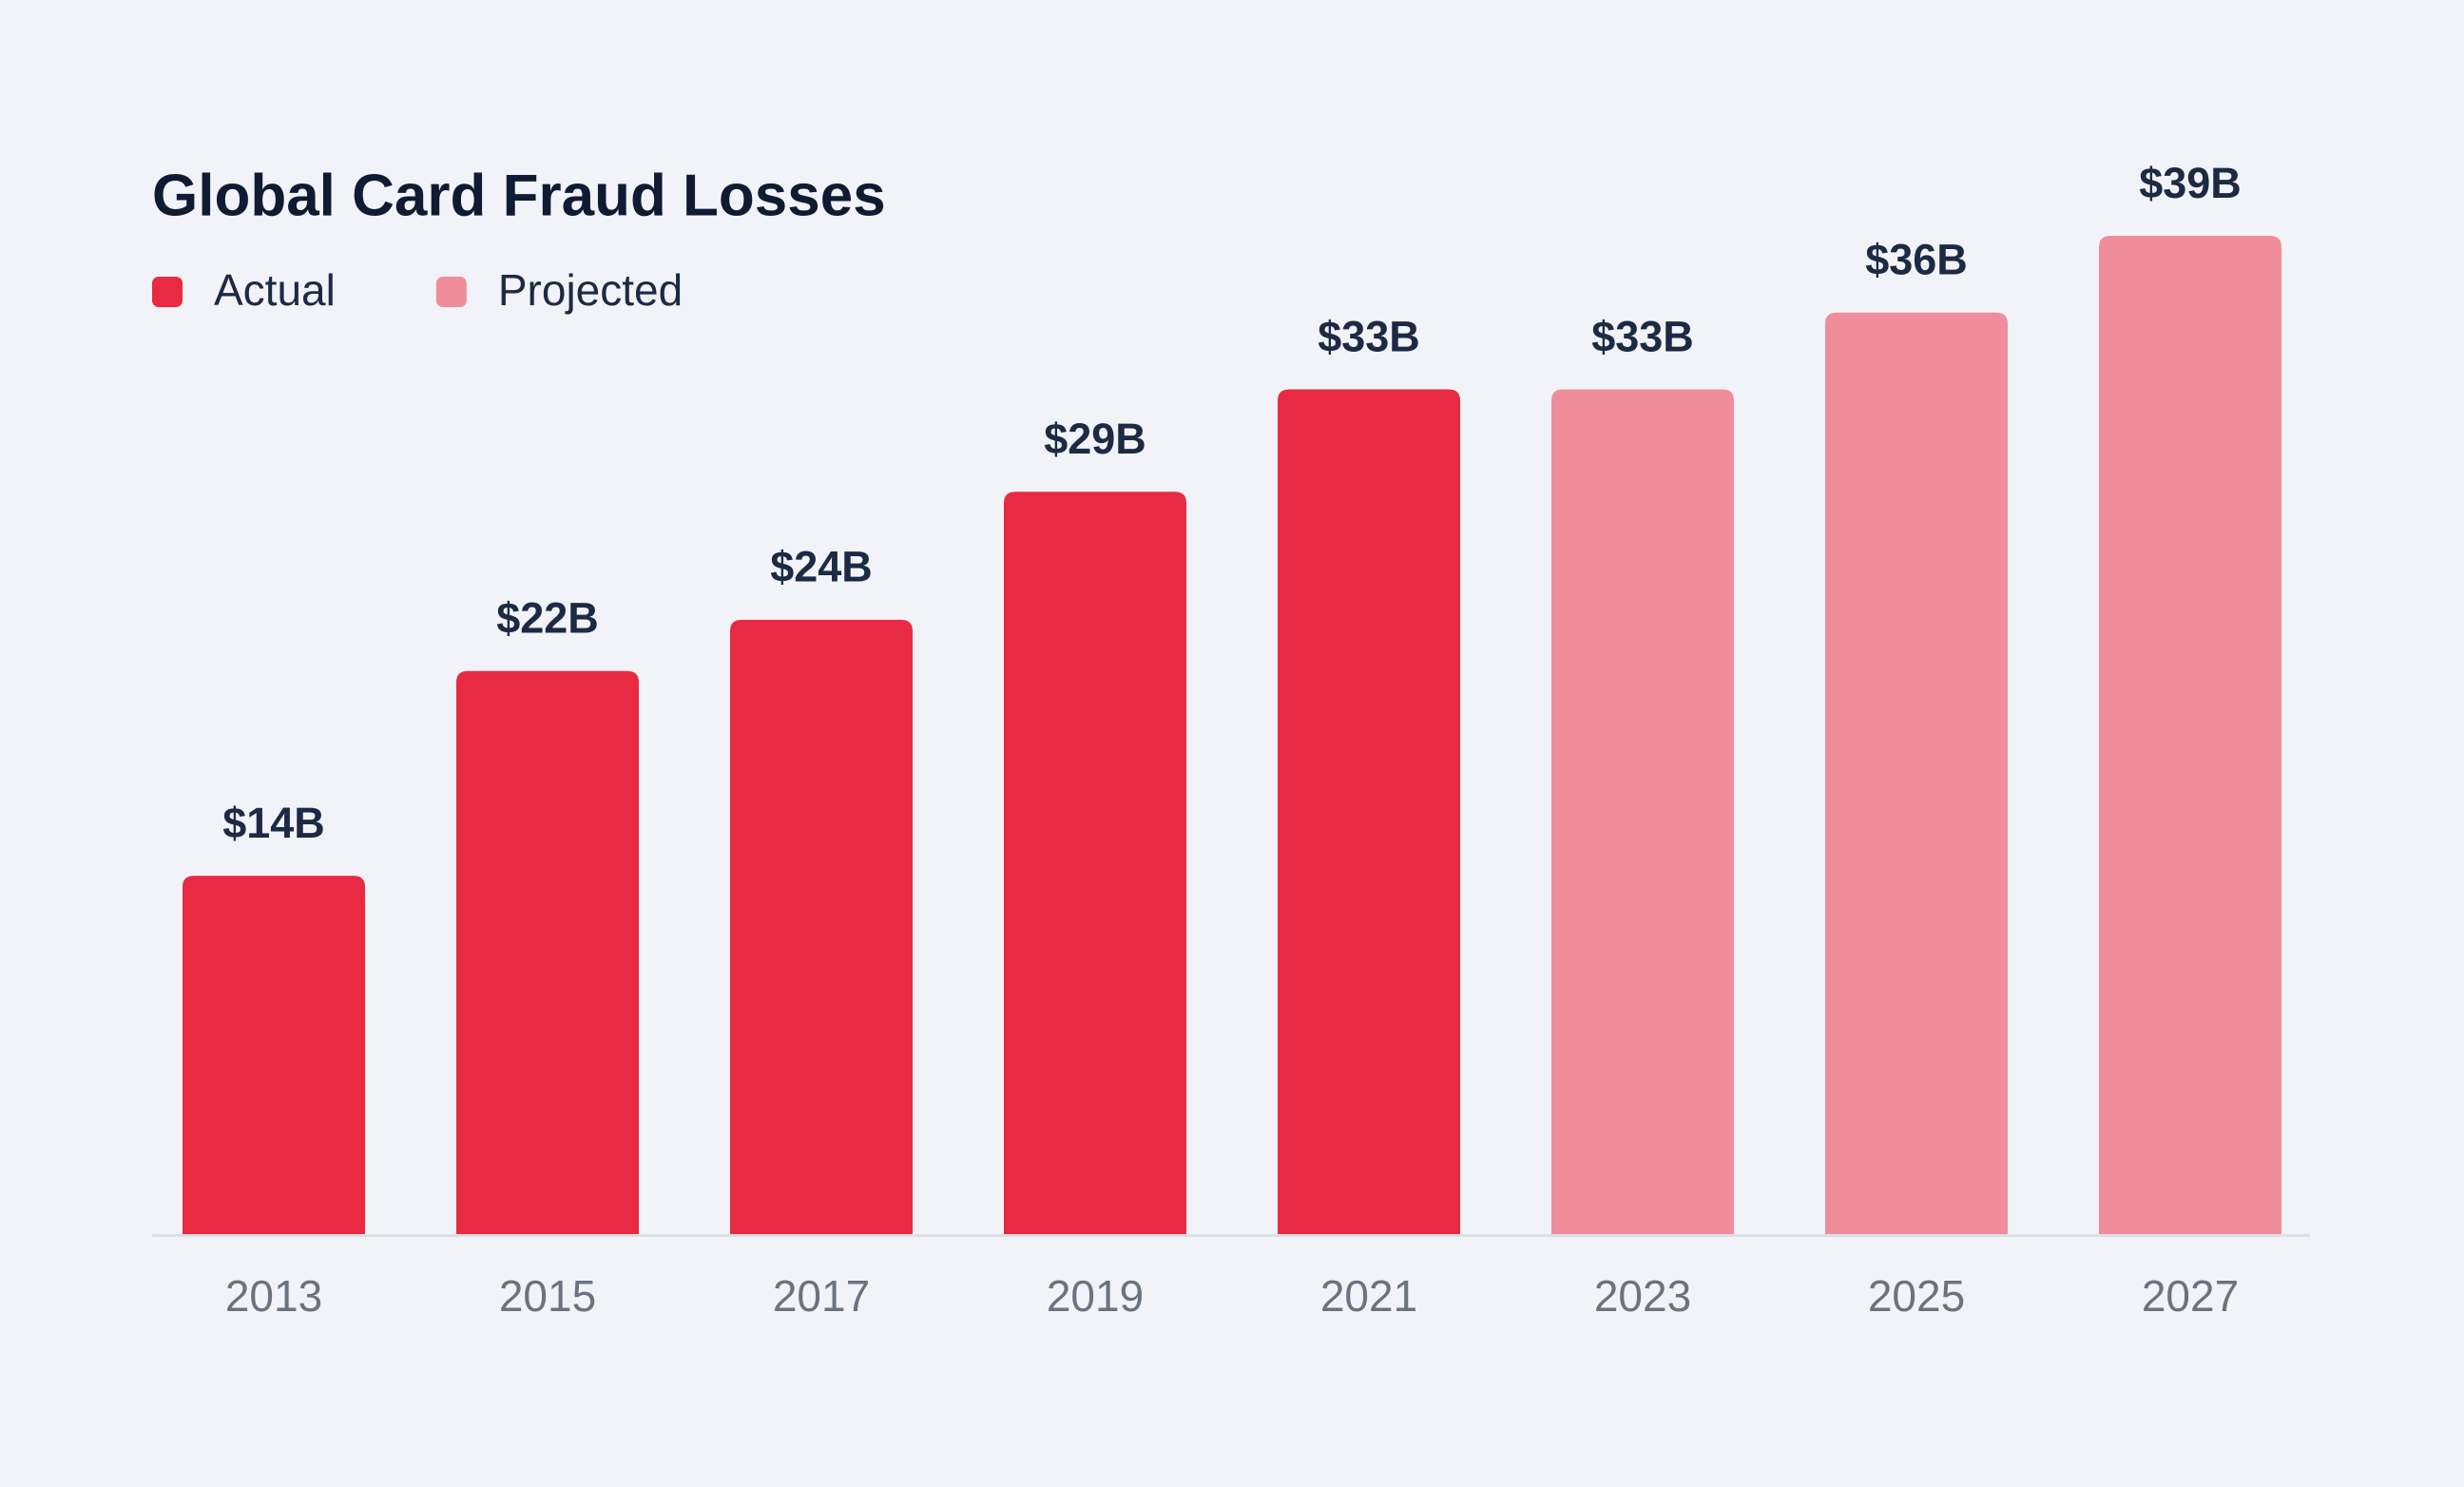 Image resolution: width=2464 pixels, height=1487 pixels. Describe the element at coordinates (1095, 1296) in the screenshot. I see `x-tick-label: 2019` at that location.